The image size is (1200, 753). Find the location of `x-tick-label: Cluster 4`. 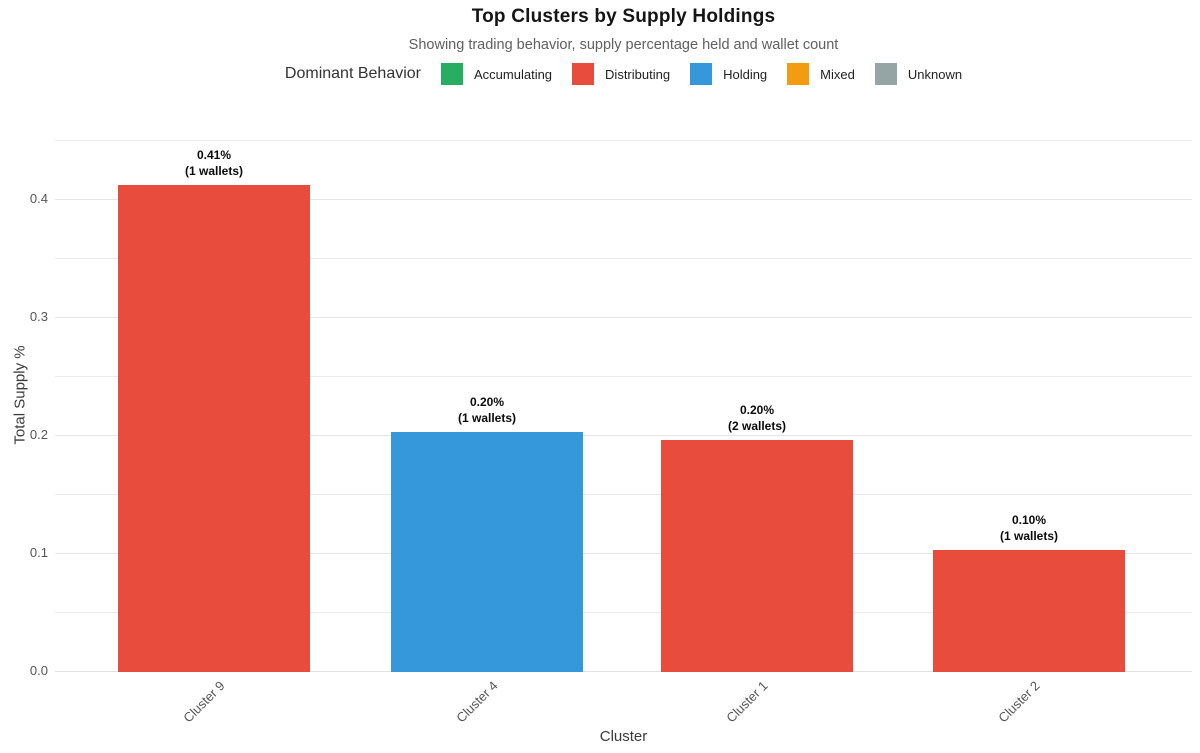

x-tick-label: Cluster 4 is located at coordinates (477, 702).